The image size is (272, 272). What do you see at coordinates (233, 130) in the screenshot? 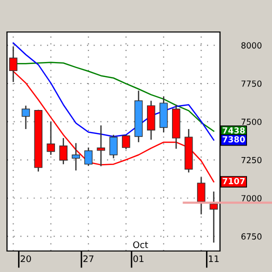
I see `data-label: 7438` at bounding box center [233, 130].